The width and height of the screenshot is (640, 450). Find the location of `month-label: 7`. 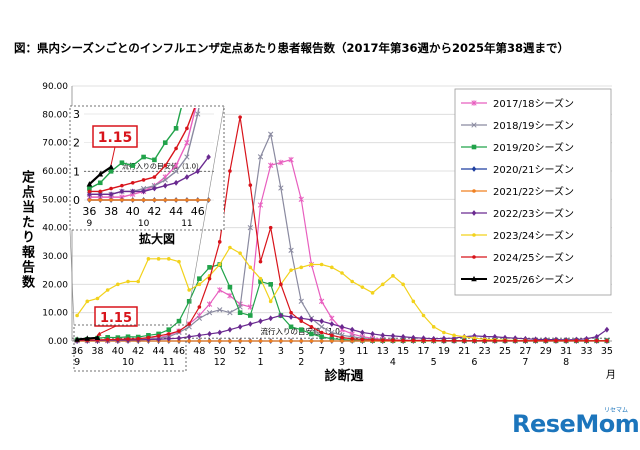

month-label: 7 is located at coordinates (525, 362).